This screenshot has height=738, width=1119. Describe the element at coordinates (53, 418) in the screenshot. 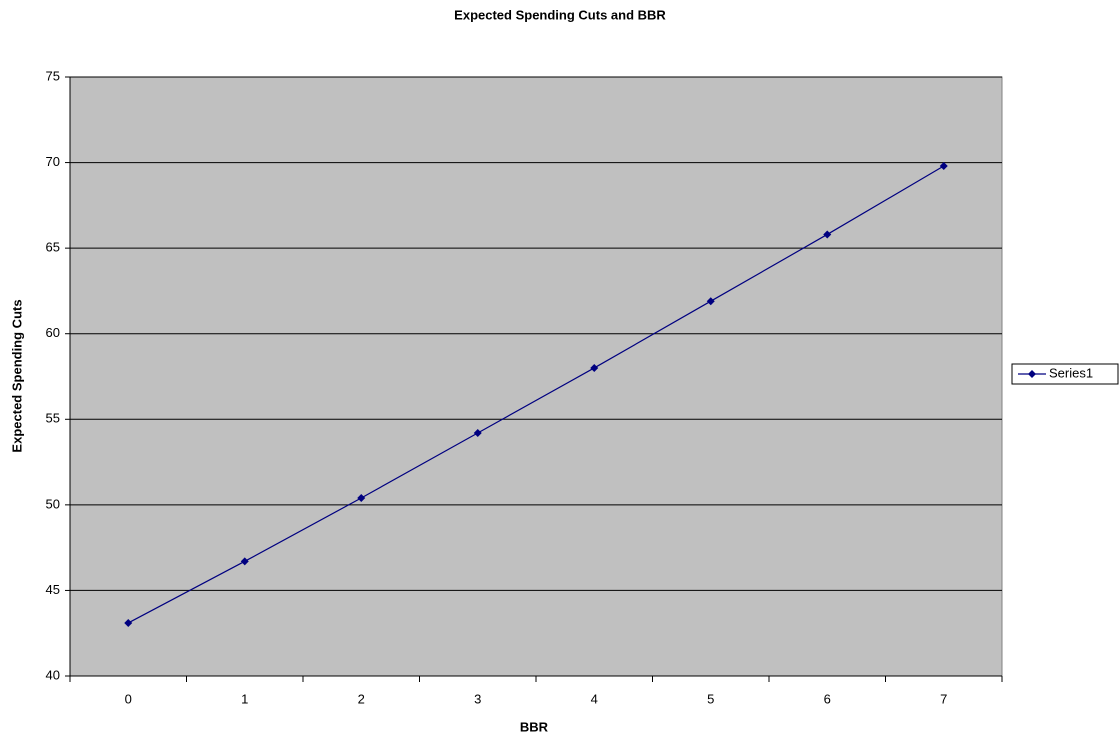

I see `y-tick-label: 55` at that location.